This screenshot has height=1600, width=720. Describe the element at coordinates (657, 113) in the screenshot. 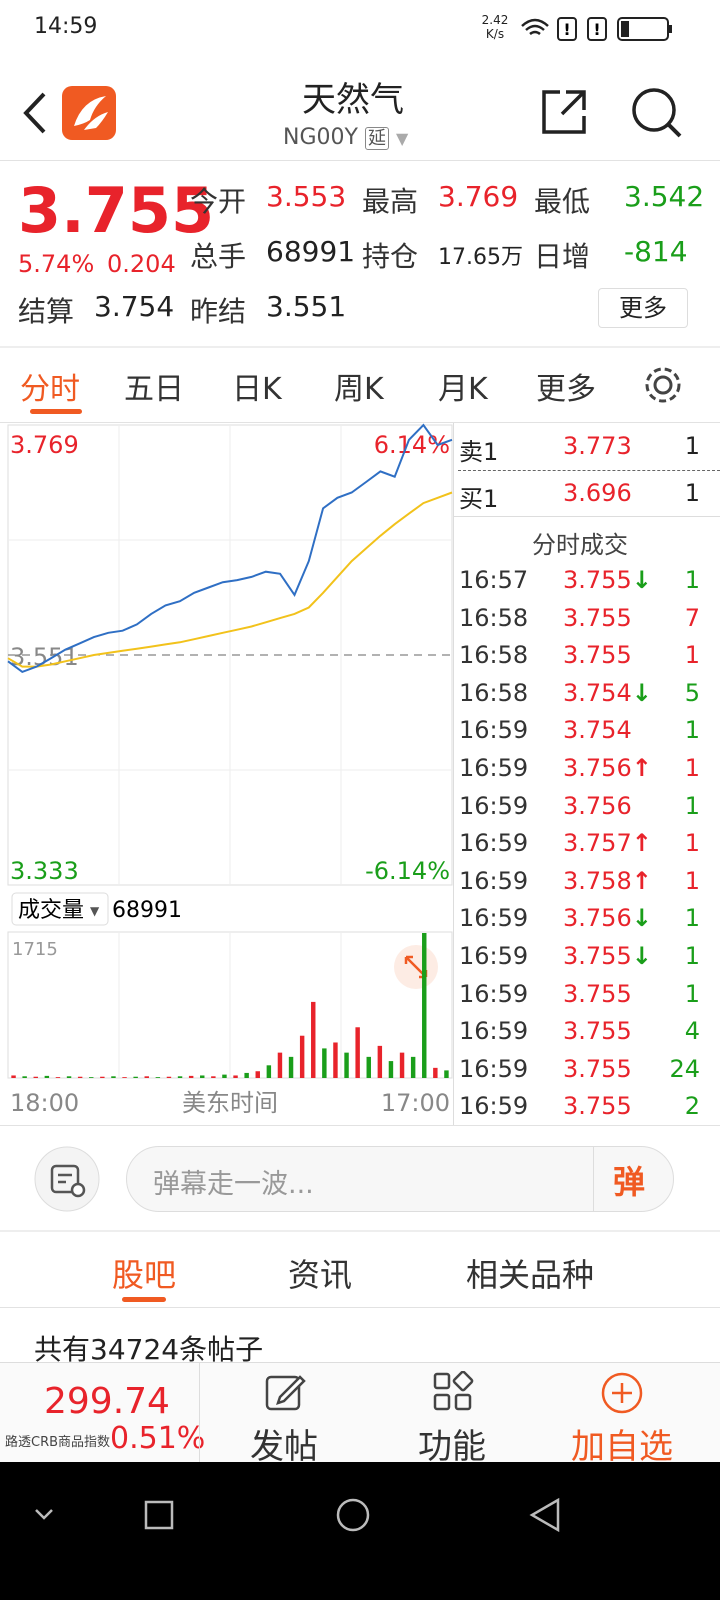

I see `search-button` at that location.